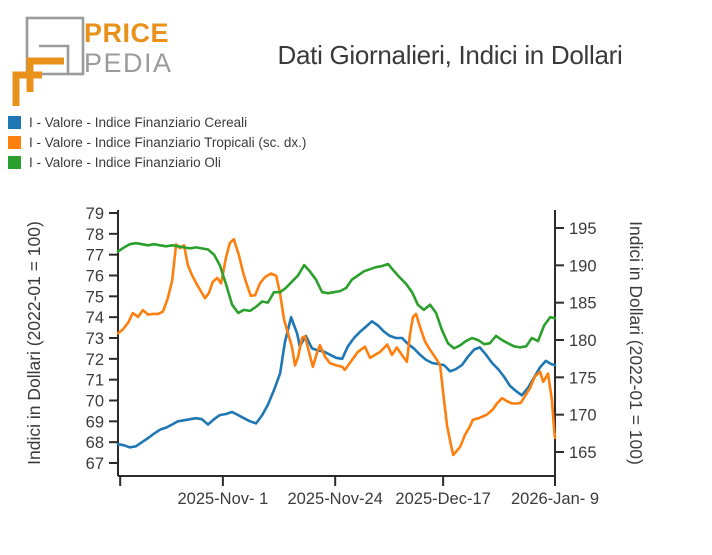 This screenshot has height=555, width=712. What do you see at coordinates (95, 318) in the screenshot?
I see `left-axis-tick-label: 74` at bounding box center [95, 318].